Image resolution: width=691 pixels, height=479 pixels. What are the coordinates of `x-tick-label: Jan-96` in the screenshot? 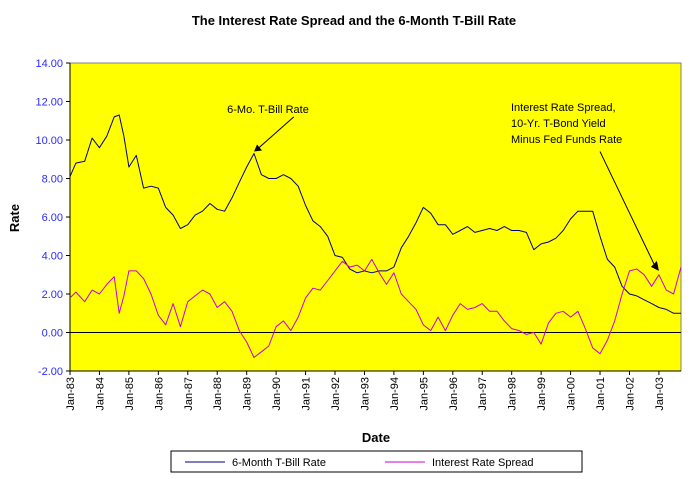 It's located at (454, 394).